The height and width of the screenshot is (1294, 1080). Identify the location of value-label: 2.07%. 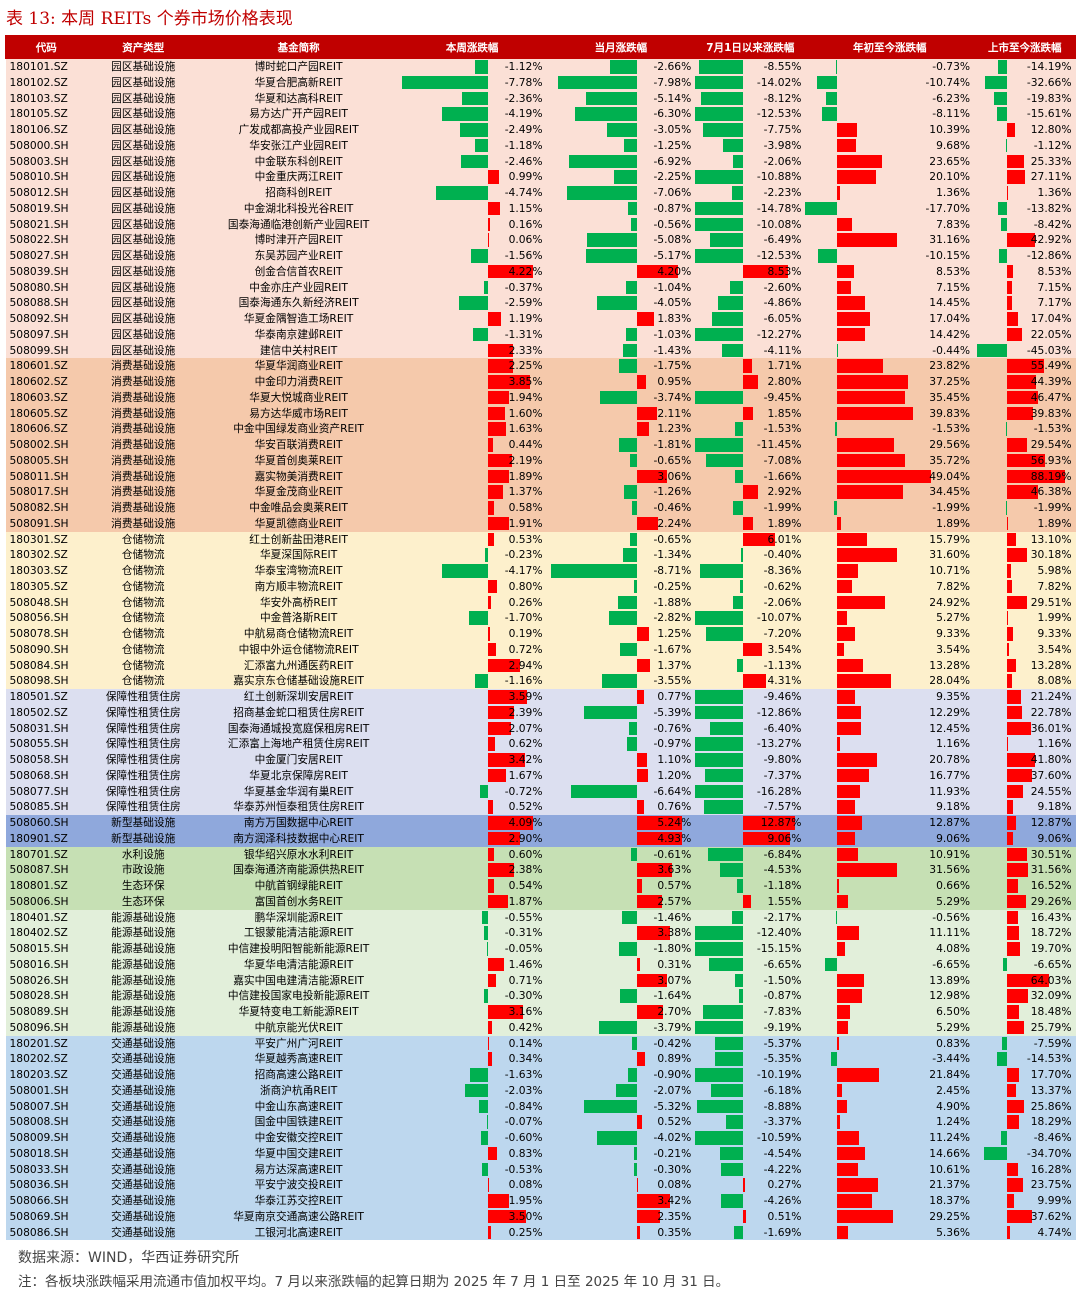
(525, 728).